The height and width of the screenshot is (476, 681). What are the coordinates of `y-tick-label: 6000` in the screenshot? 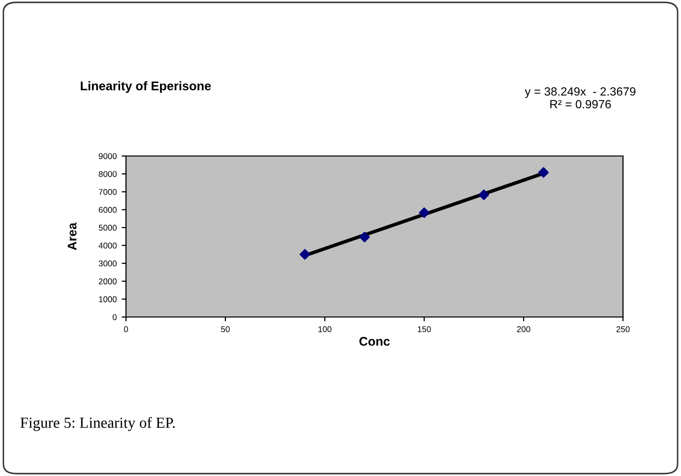 It's located at (107, 209).